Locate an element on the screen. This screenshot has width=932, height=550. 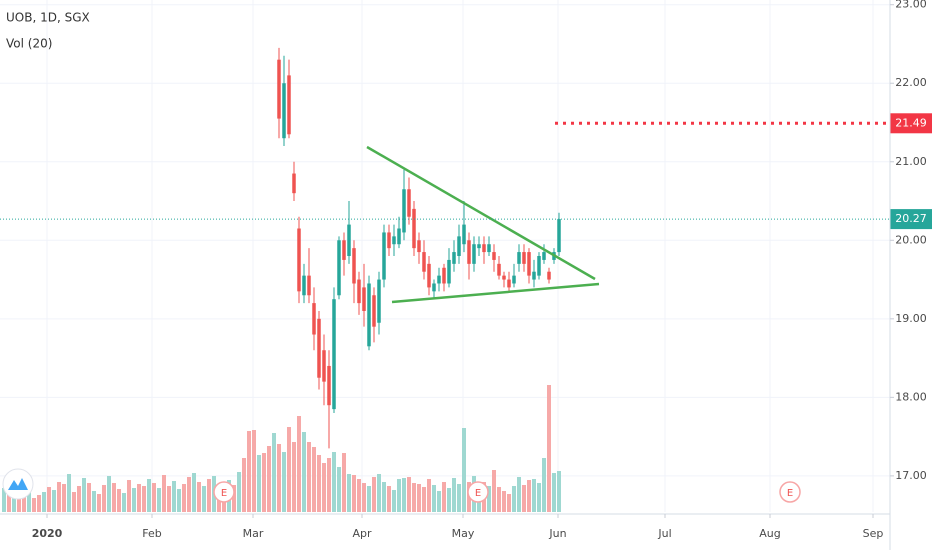
alert-level-label: 21.49 is located at coordinates (911, 122).